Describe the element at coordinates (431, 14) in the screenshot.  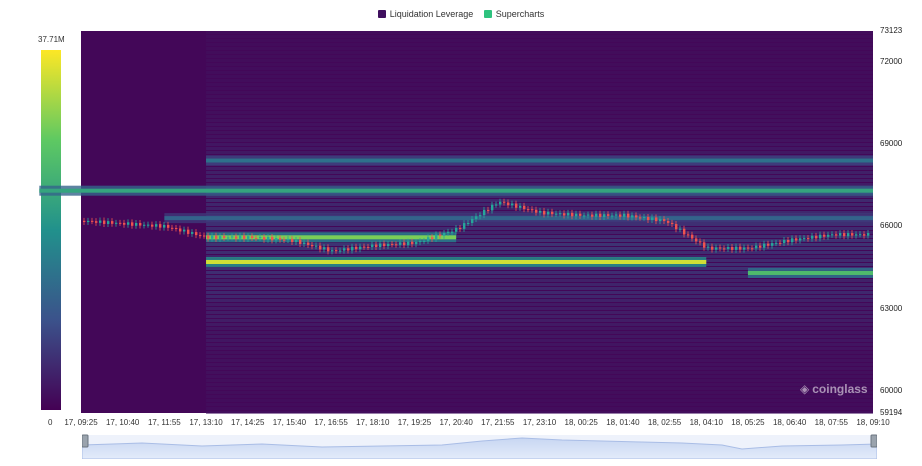
I see `legend-label: Liquidation Leverage` at that location.